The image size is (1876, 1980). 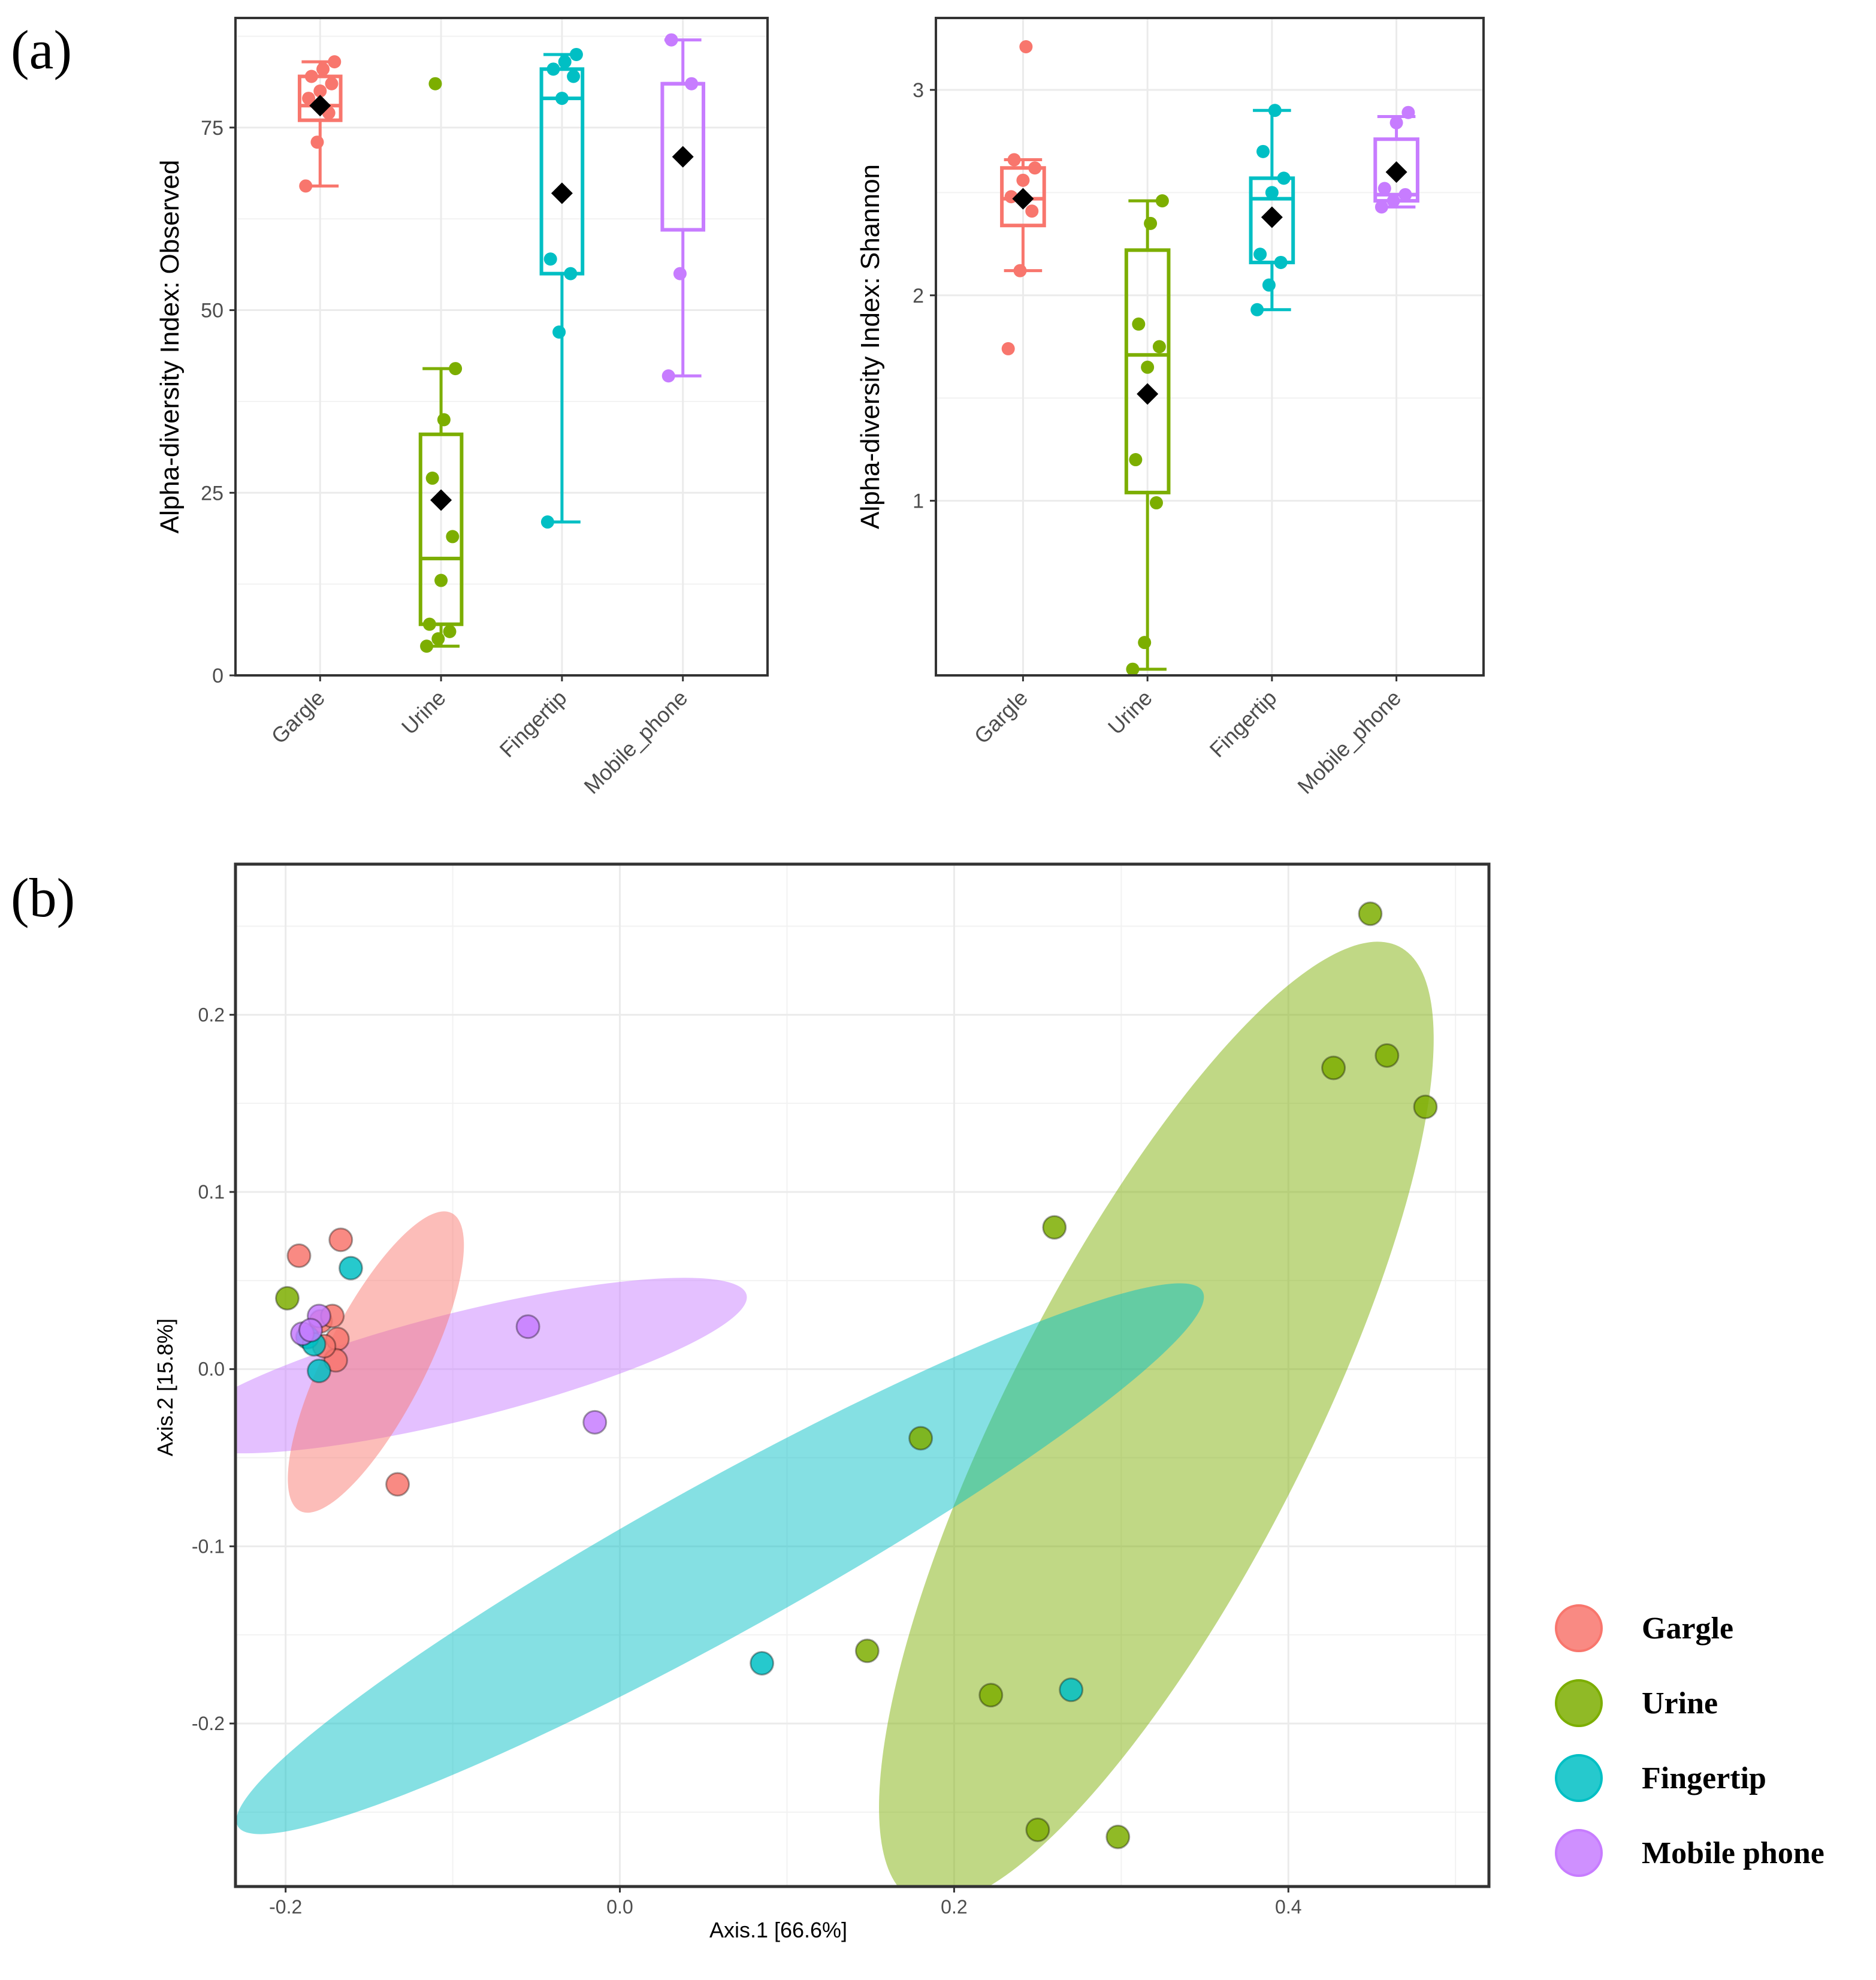 What do you see at coordinates (1579, 1778) in the screenshot?
I see `legend-key-fingertip` at bounding box center [1579, 1778].